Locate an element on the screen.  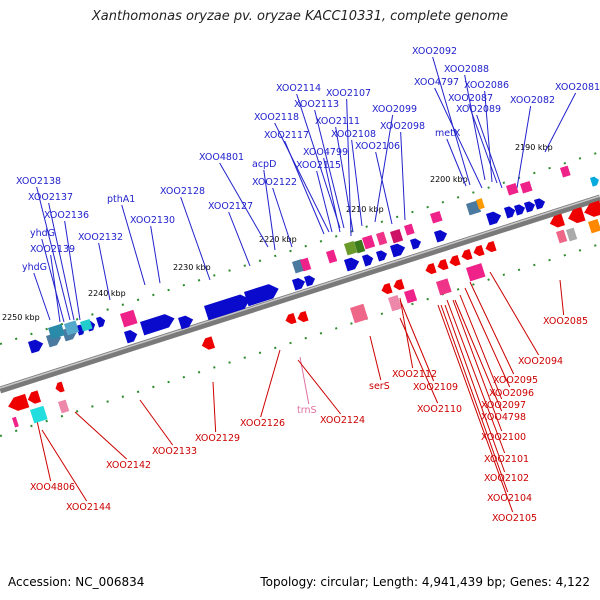
gene-label-forward: XOO2092 is located at coordinates (434, 51).